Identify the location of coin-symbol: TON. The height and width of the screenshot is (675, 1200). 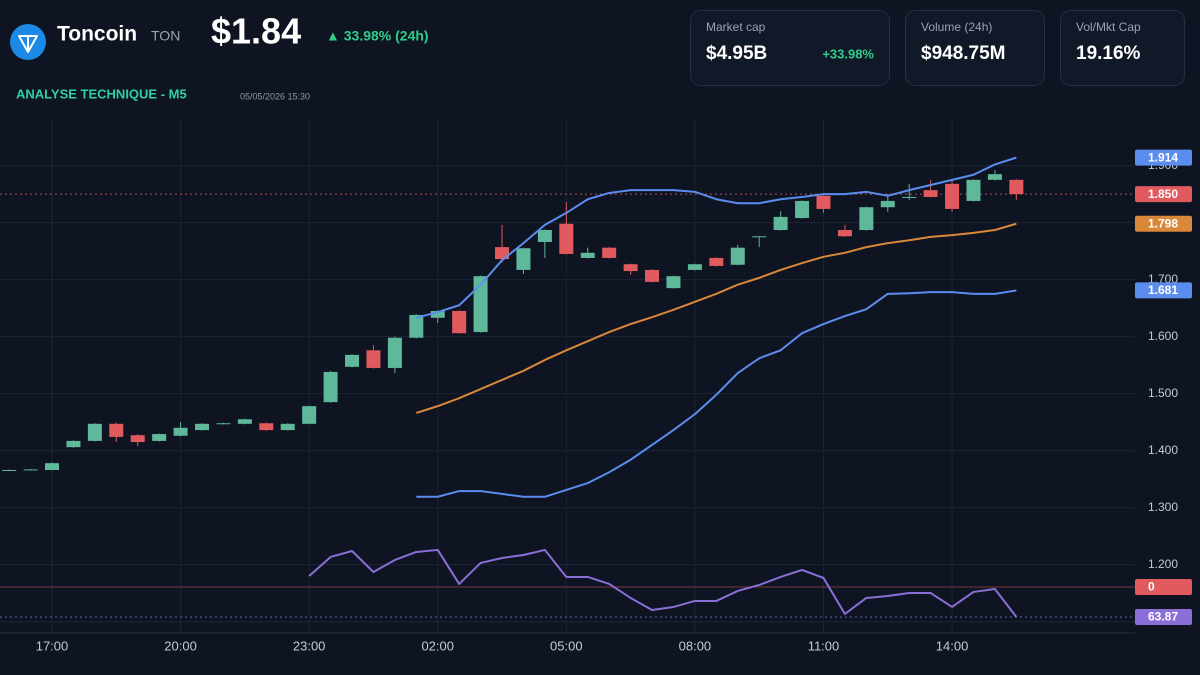
(165, 36).